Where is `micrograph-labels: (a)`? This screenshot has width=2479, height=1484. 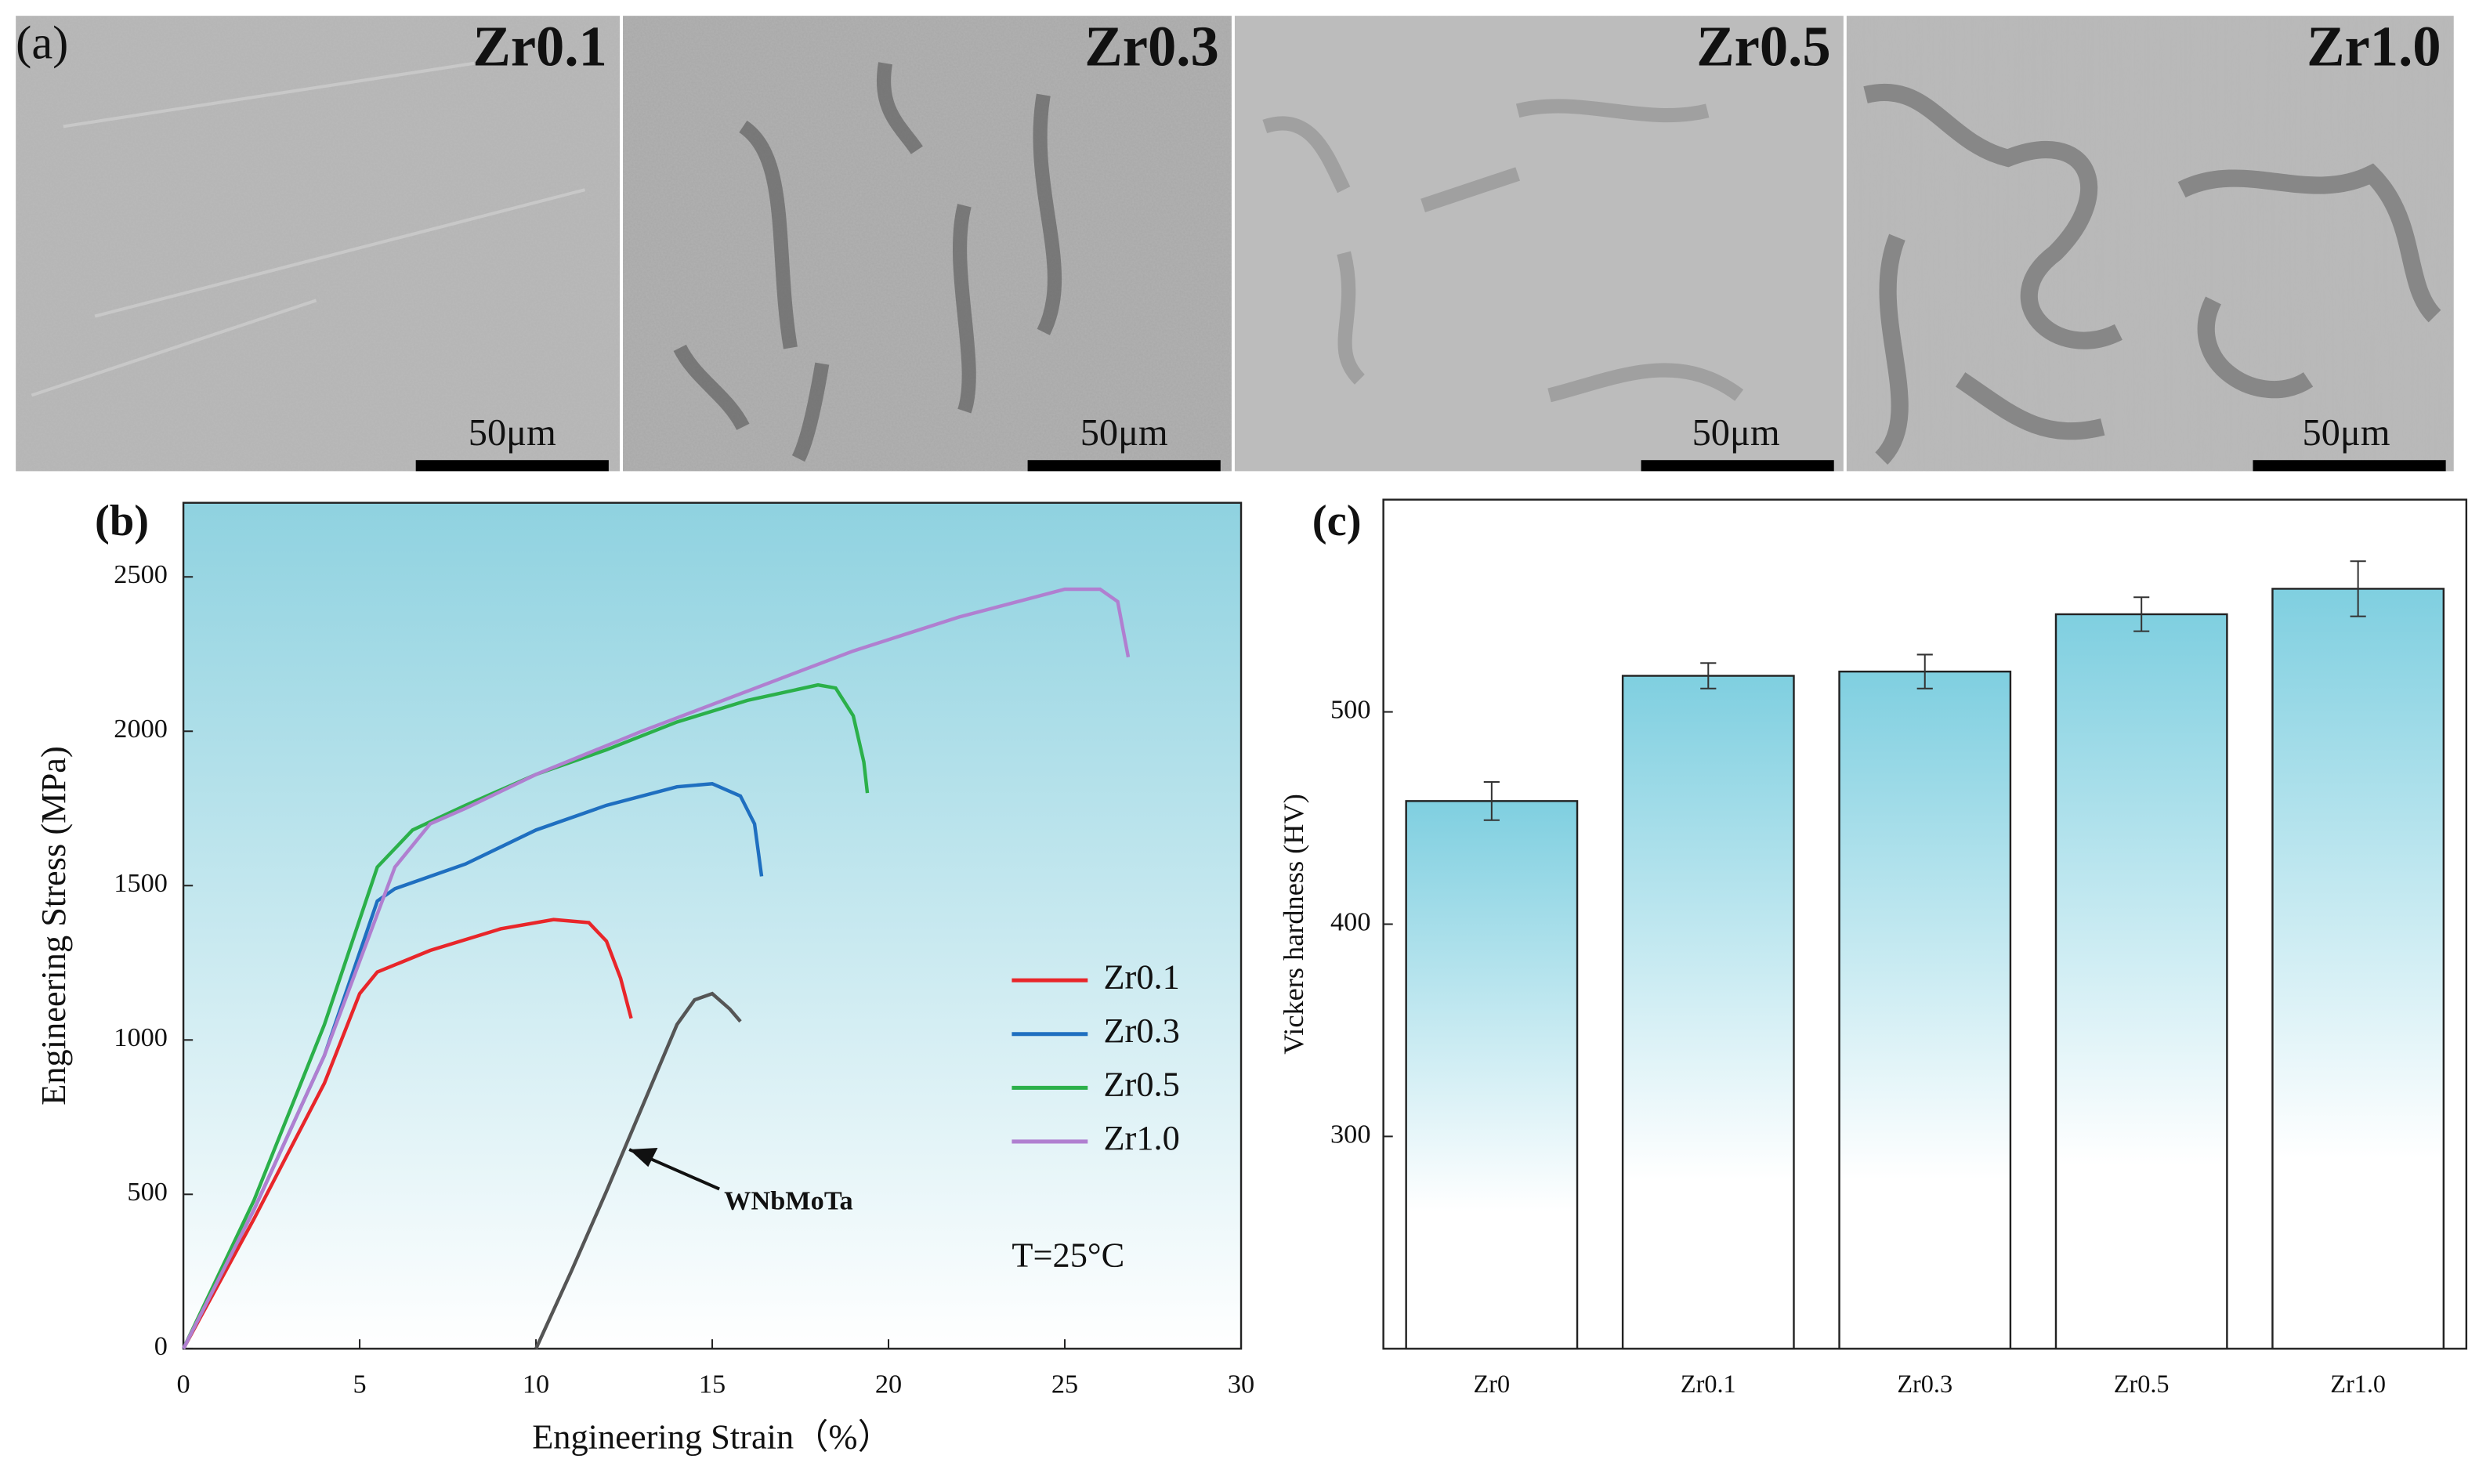 micrograph-labels: (a) is located at coordinates (42, 42).